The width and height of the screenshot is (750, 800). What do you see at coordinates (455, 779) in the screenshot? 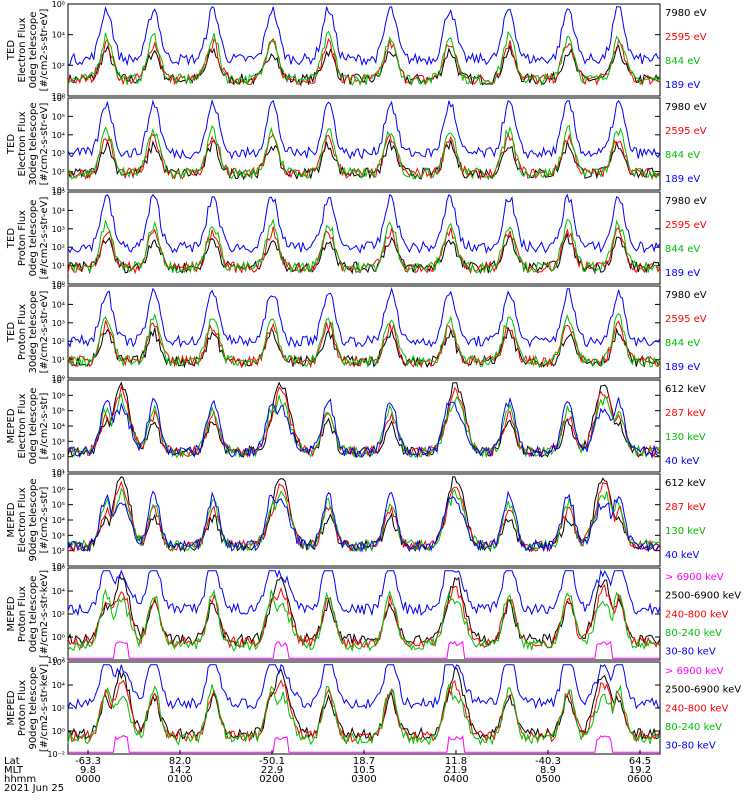
I see `x-tick-hhmm: 0400` at bounding box center [455, 779].